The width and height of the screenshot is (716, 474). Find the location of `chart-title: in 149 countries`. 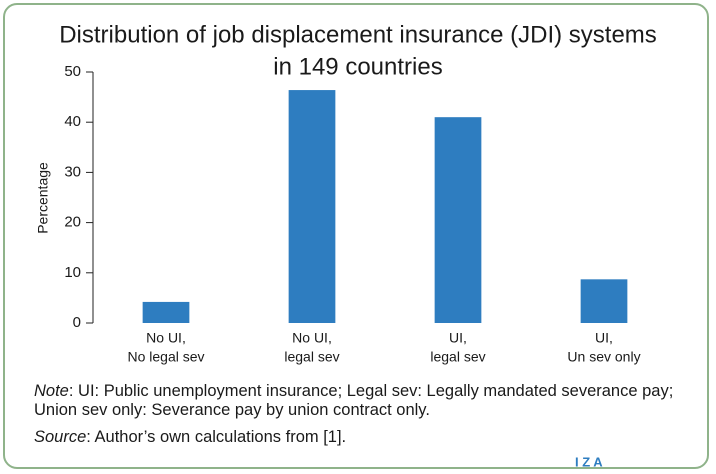

chart-title: in 149 countries is located at coordinates (357, 66).